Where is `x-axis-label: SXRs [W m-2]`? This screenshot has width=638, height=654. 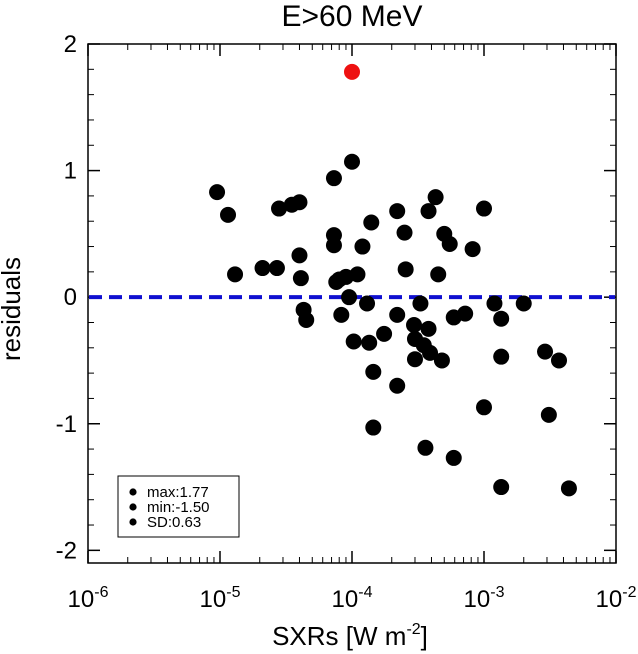 x-axis-label: SXRs [W m-2] is located at coordinates (350, 636).